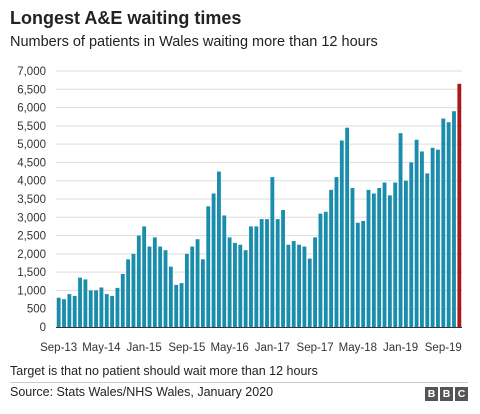 The width and height of the screenshot is (480, 414). What do you see at coordinates (31, 109) in the screenshot?
I see `y-tick-label: 6,000` at bounding box center [31, 109].